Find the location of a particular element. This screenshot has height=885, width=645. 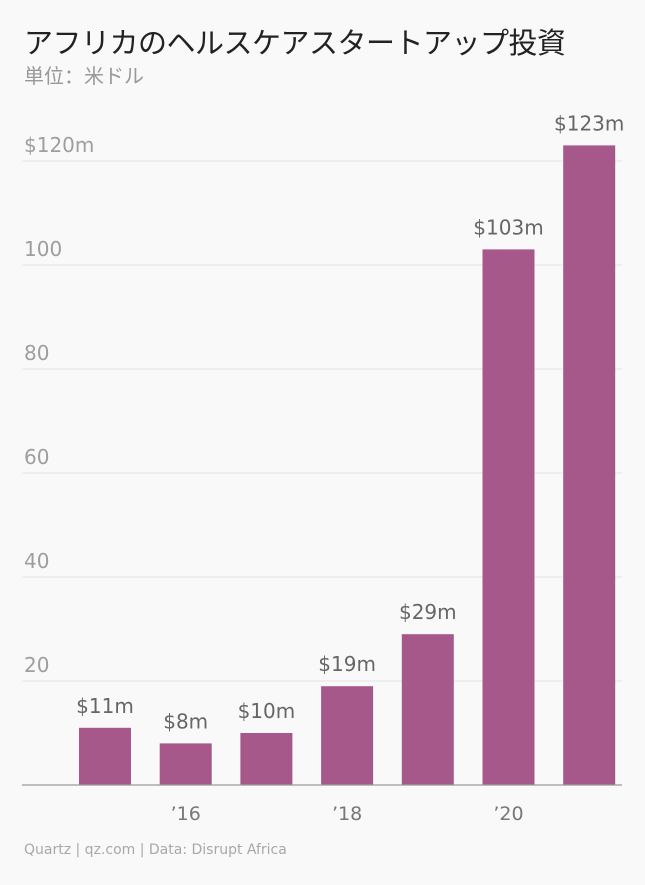

y-tick-label: $120m is located at coordinates (59, 145).